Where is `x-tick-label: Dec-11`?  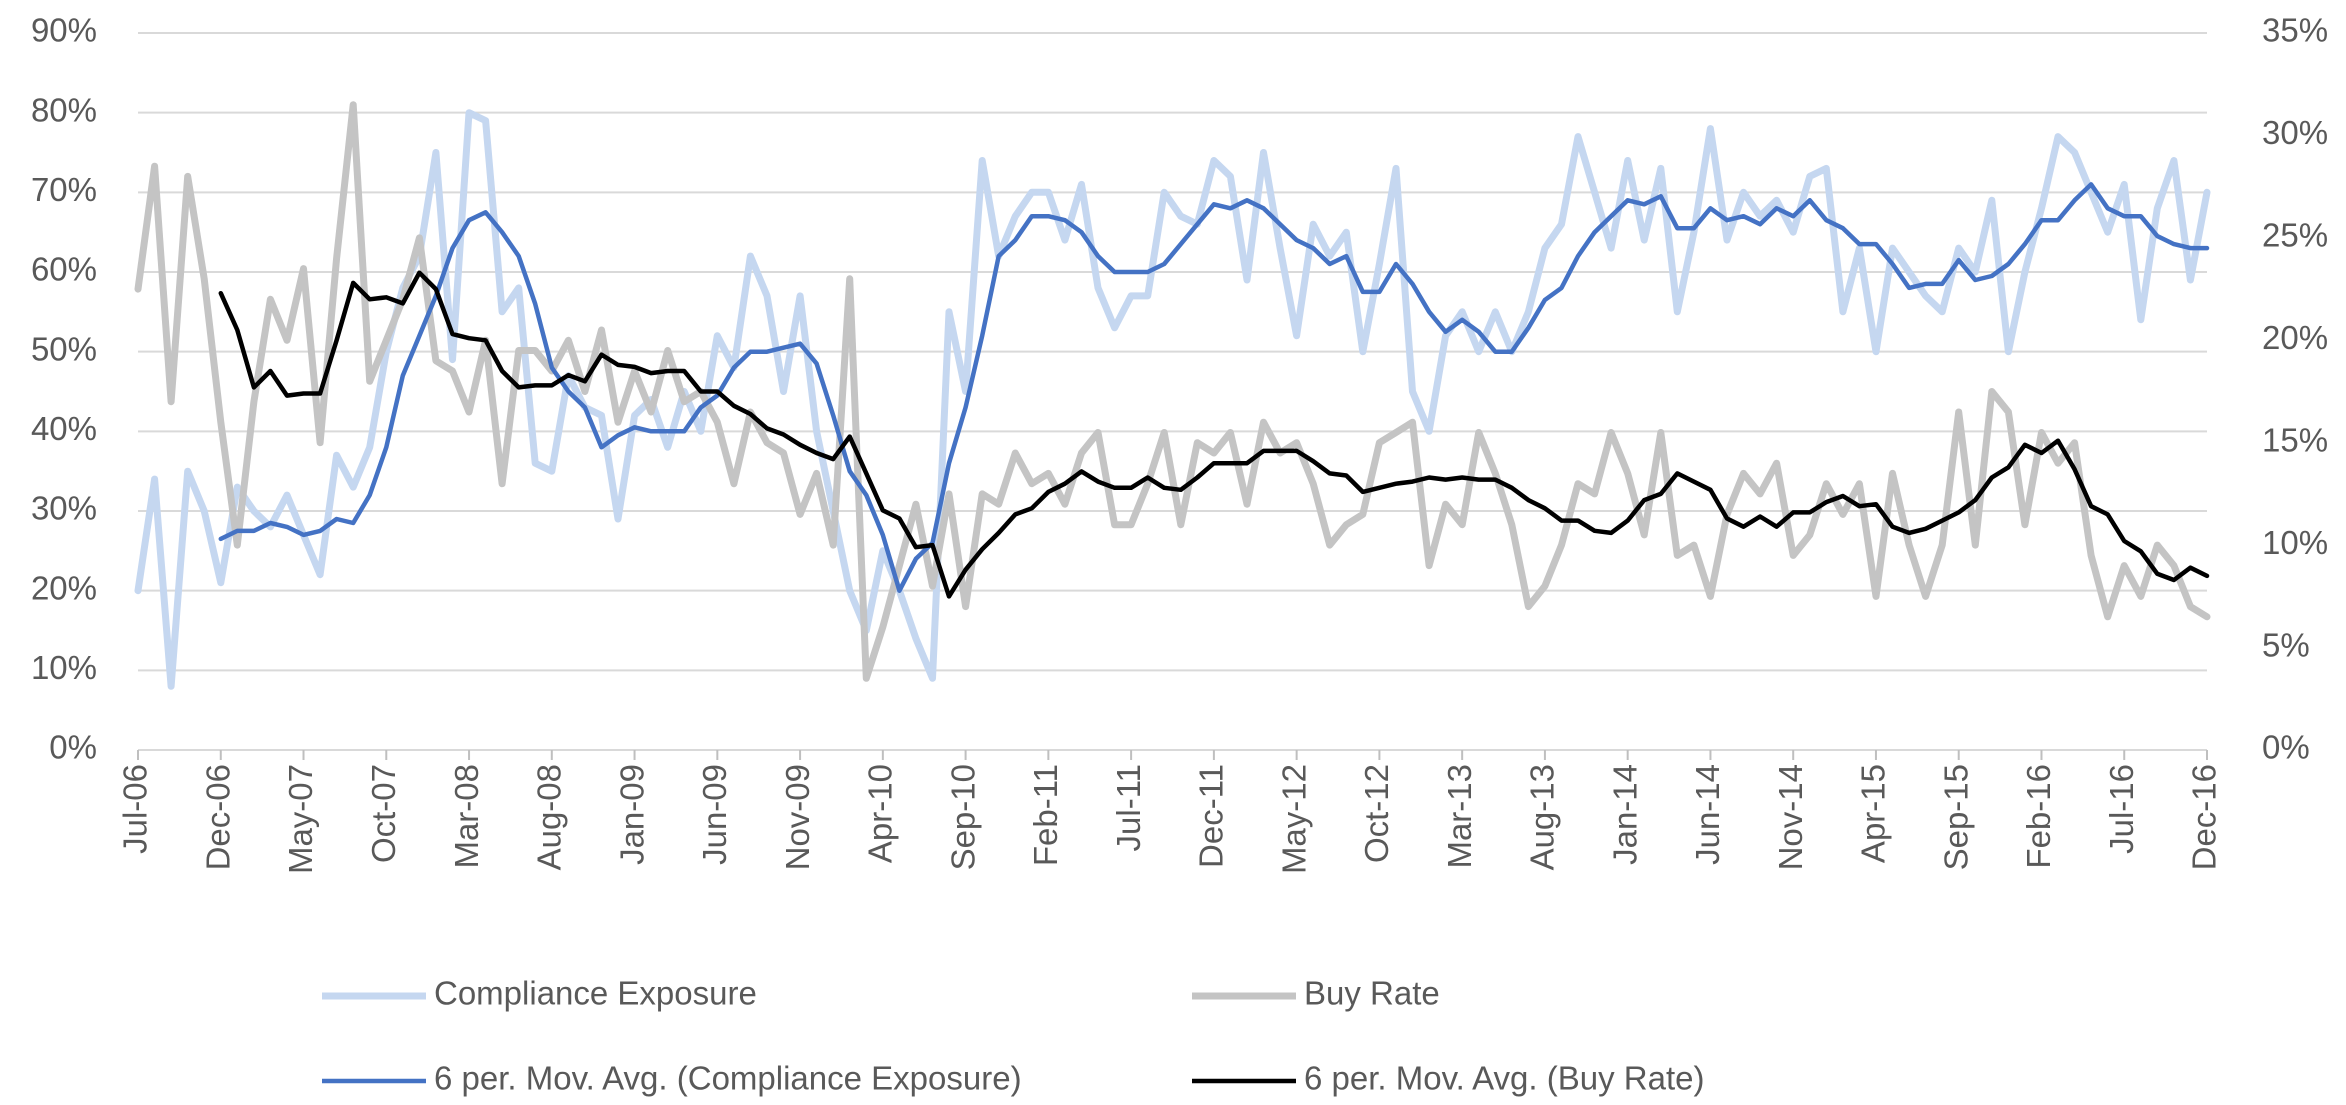 x-tick-label: Dec-11 is located at coordinates (1211, 816).